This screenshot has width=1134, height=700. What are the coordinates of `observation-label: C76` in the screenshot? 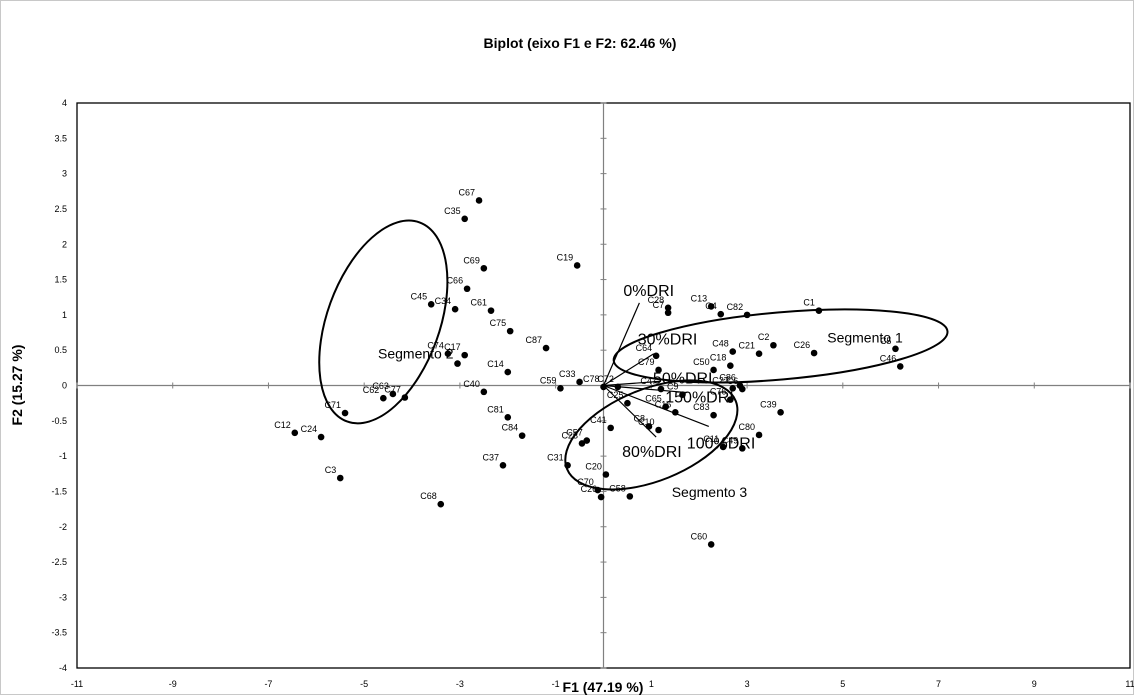 It's located at (718, 392).